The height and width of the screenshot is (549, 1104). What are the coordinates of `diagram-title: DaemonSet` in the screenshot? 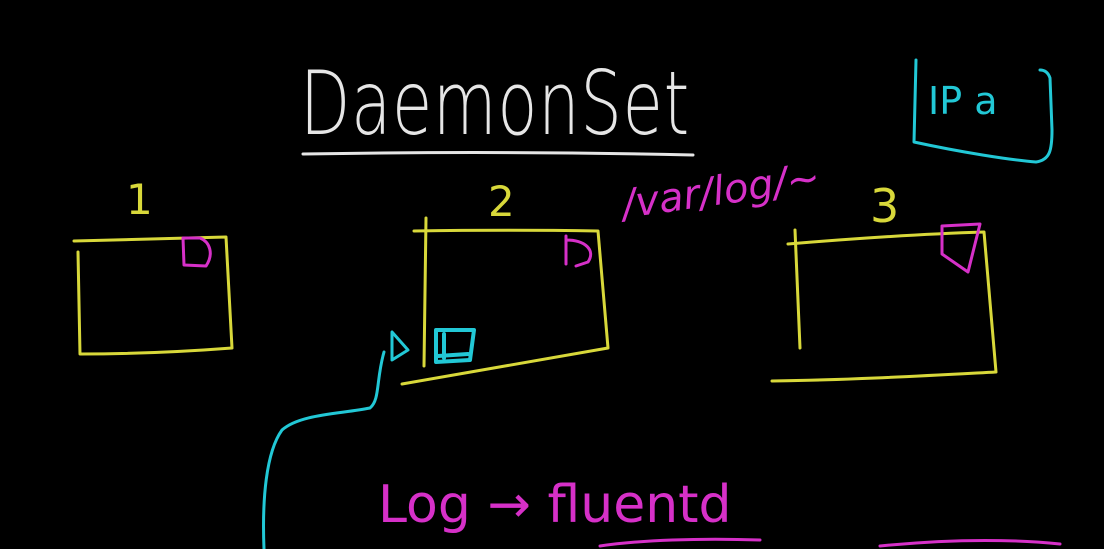 It's located at (495, 103).